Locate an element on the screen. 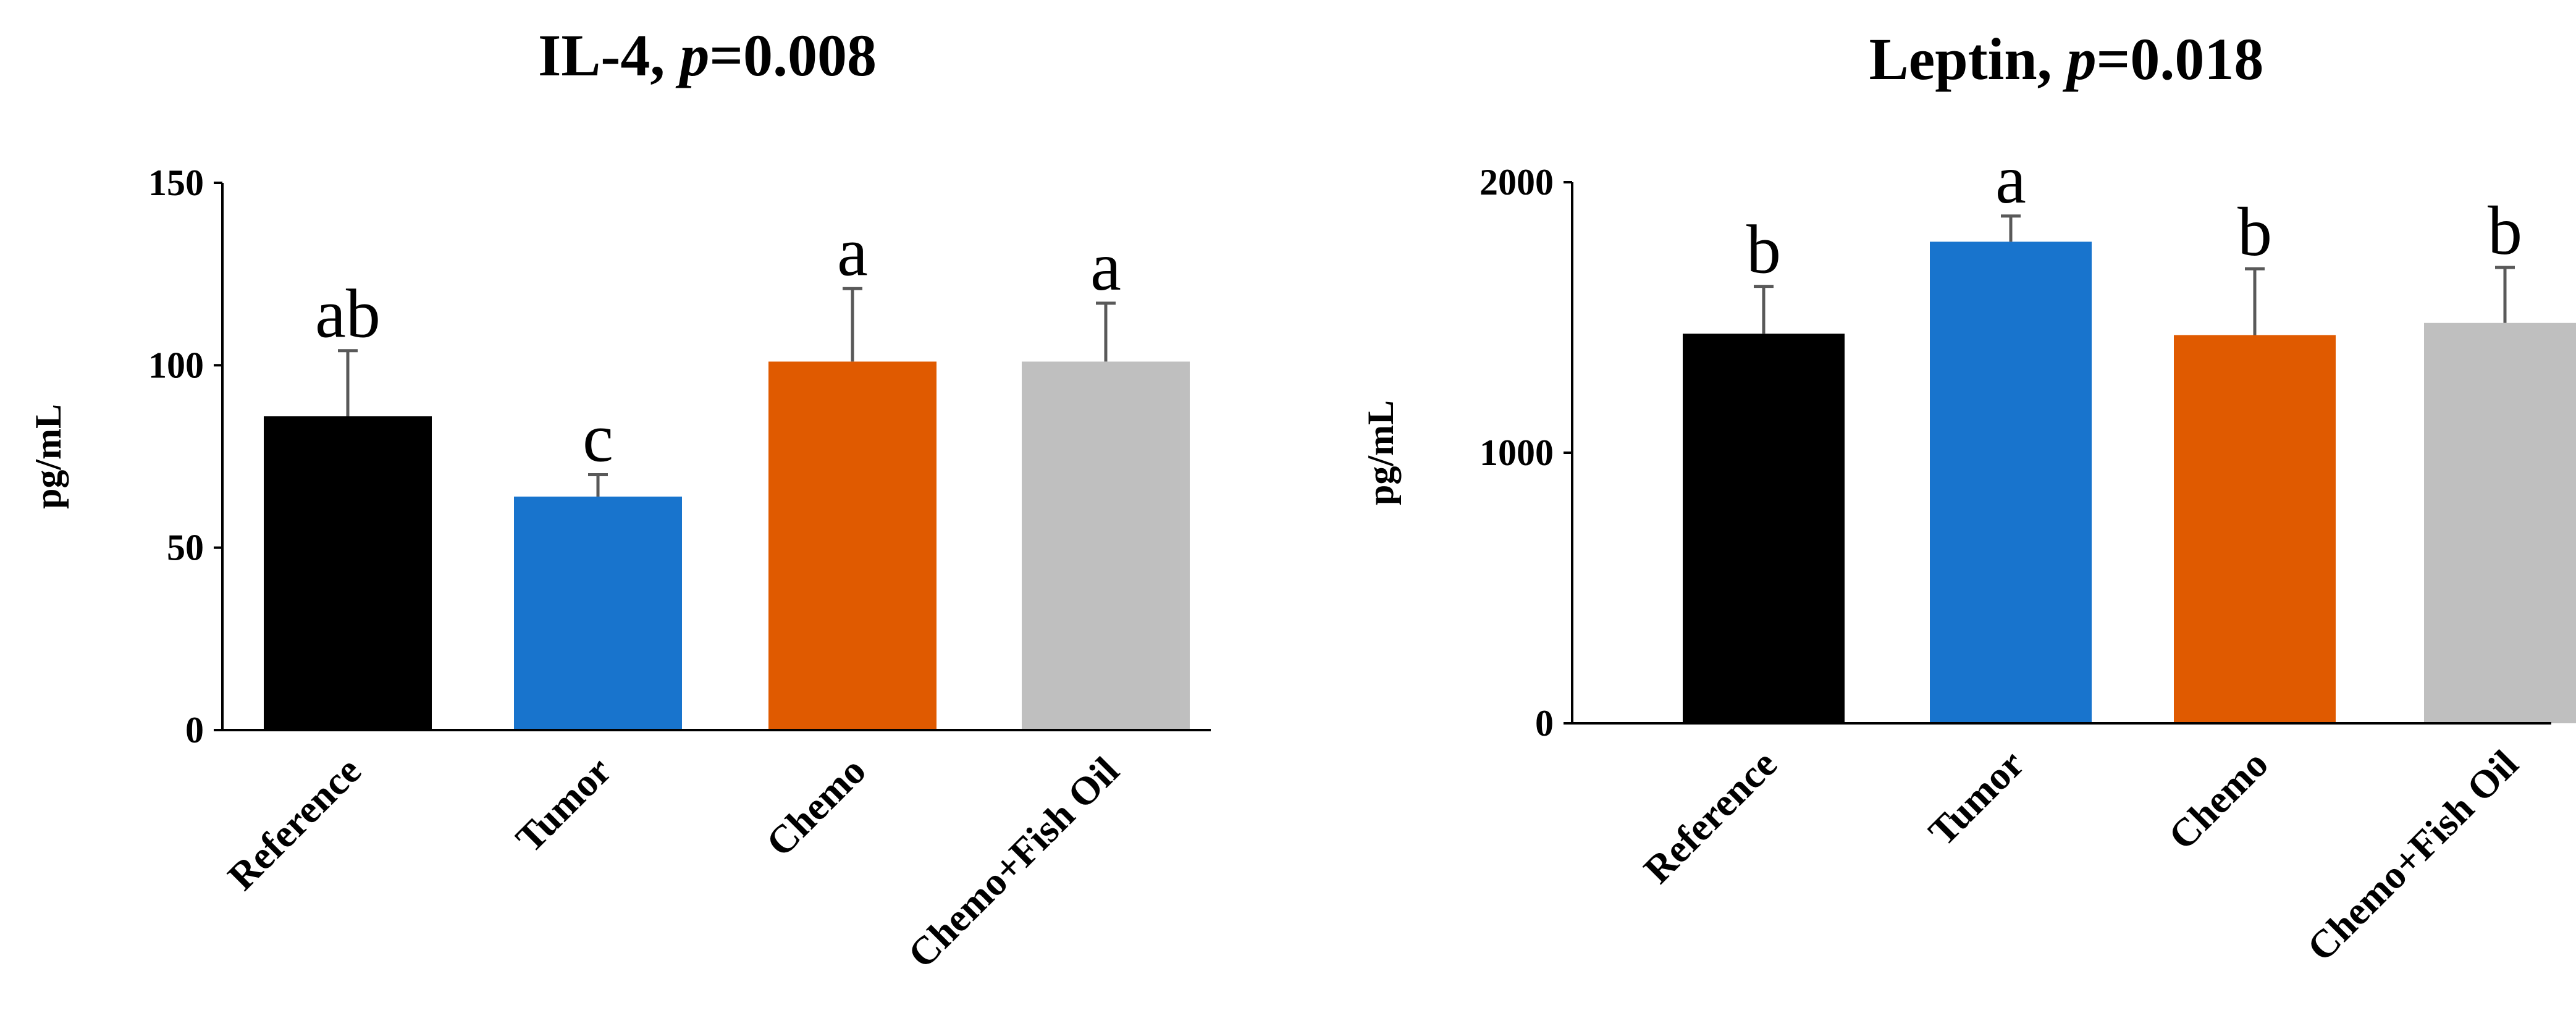 The width and height of the screenshot is (2576, 1021). chart-title-main: Leptin, is located at coordinates (1968, 59).